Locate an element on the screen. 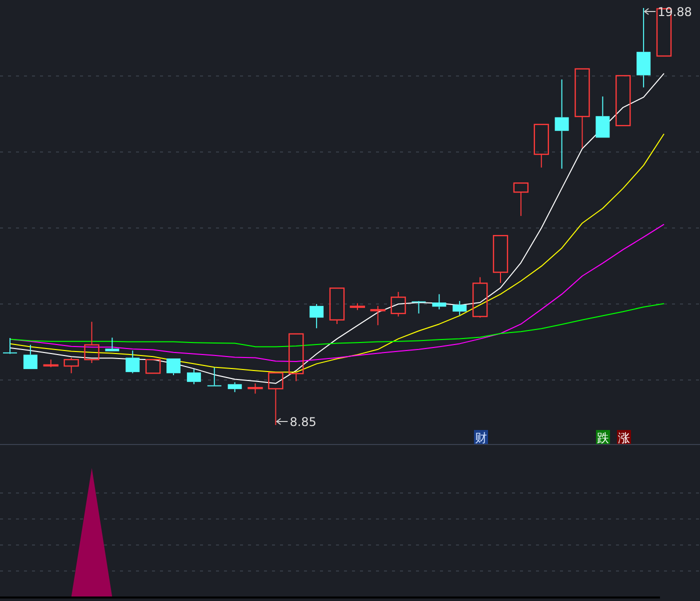 This screenshot has width=700, height=601. annotation: 8.85 is located at coordinates (303, 421).